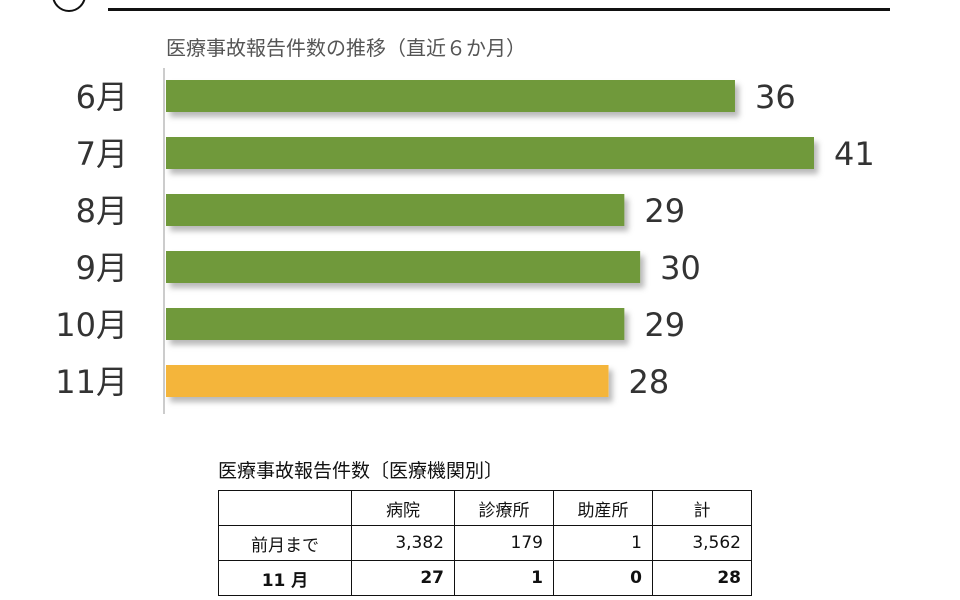 Image resolution: width=960 pixels, height=600 pixels. What do you see at coordinates (702, 508) in the screenshot?
I see `table-header-cell: 計` at bounding box center [702, 508].